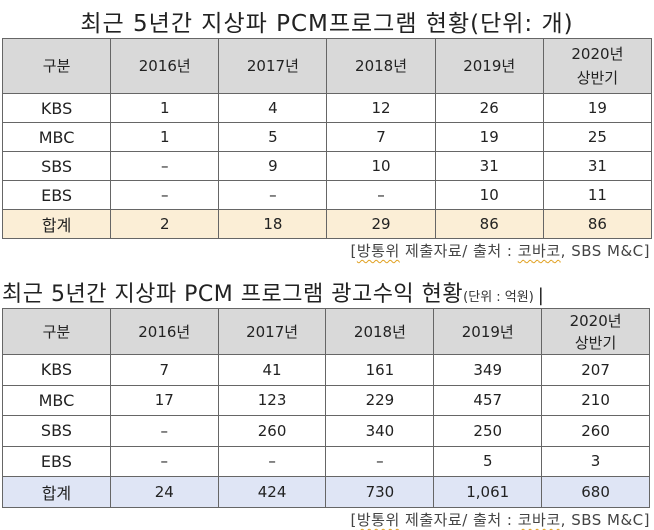  Describe the element at coordinates (380, 492) in the screenshot. I see `total-cell: 730` at that location.